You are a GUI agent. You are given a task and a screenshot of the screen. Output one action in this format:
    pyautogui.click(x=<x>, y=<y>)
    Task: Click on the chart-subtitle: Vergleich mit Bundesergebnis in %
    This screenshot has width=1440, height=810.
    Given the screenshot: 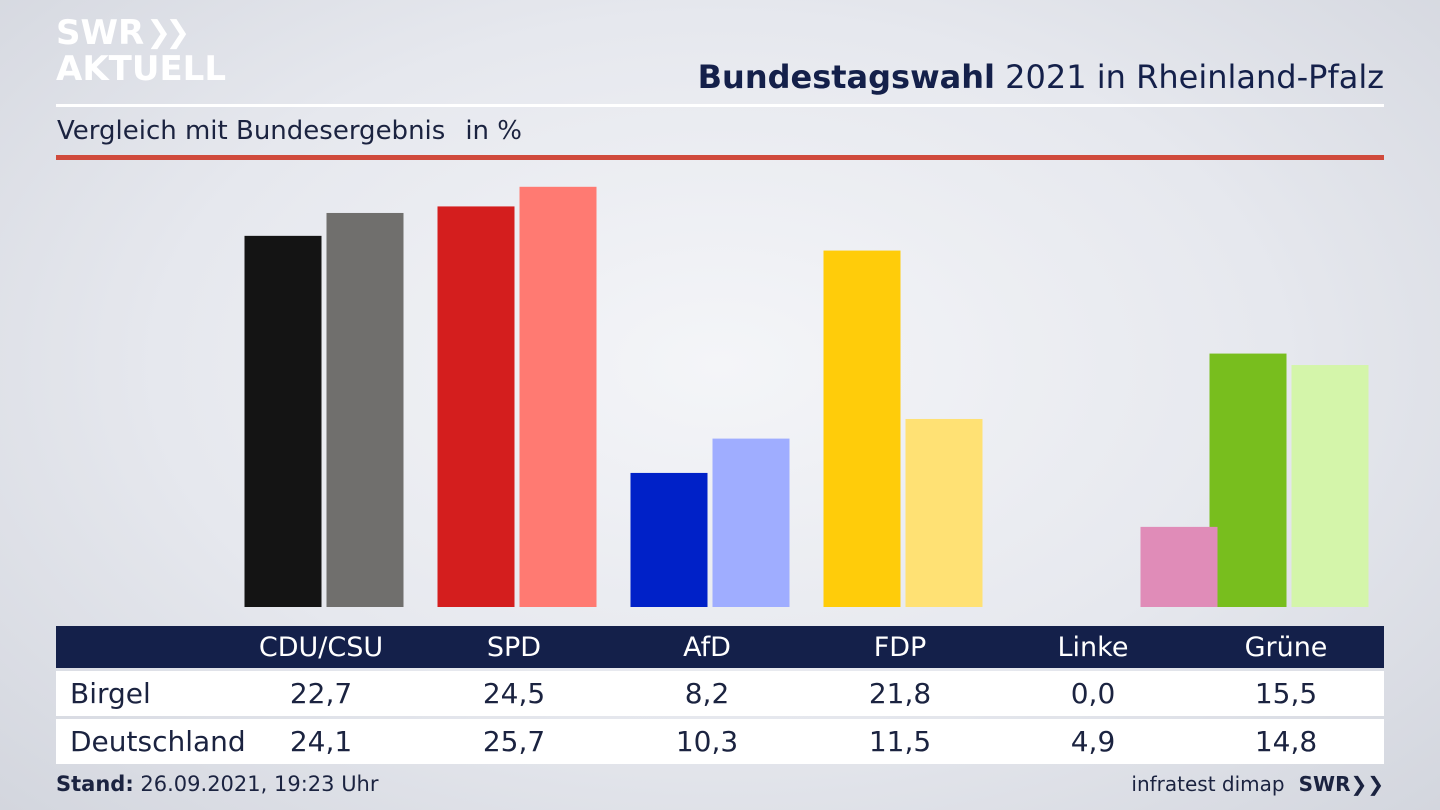 What is the action you would take?
    pyautogui.click(x=289, y=131)
    